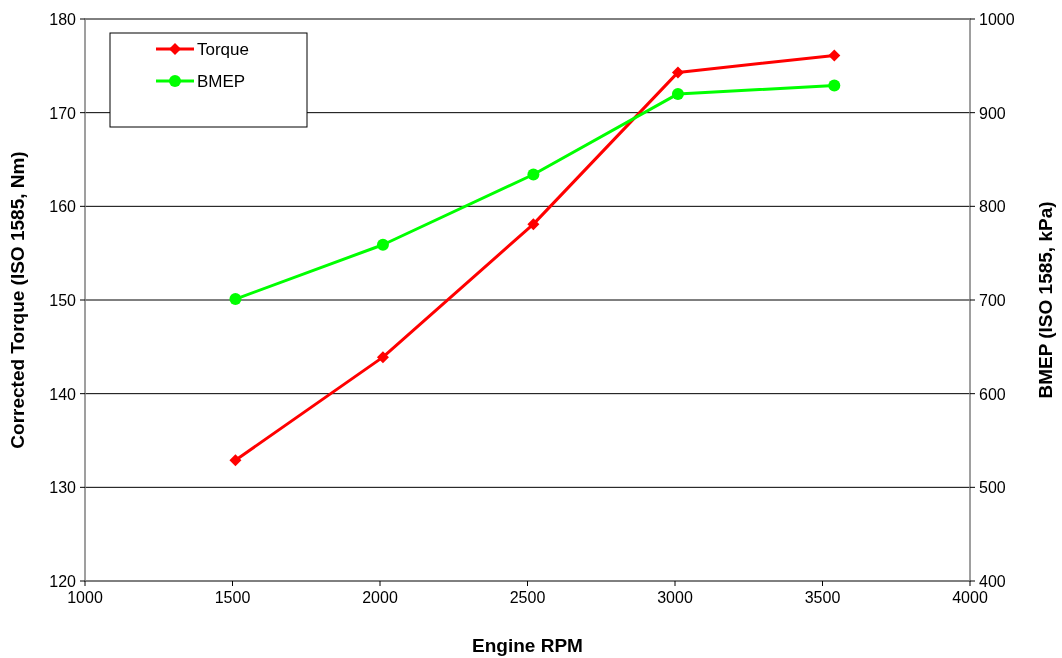  What do you see at coordinates (992, 581) in the screenshot?
I see `y2-tick-label: 400` at bounding box center [992, 581].